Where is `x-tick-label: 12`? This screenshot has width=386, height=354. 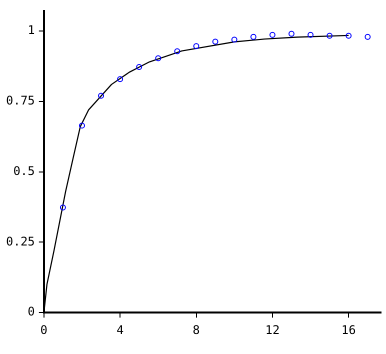
x-tick-label: 12 is located at coordinates (272, 329).